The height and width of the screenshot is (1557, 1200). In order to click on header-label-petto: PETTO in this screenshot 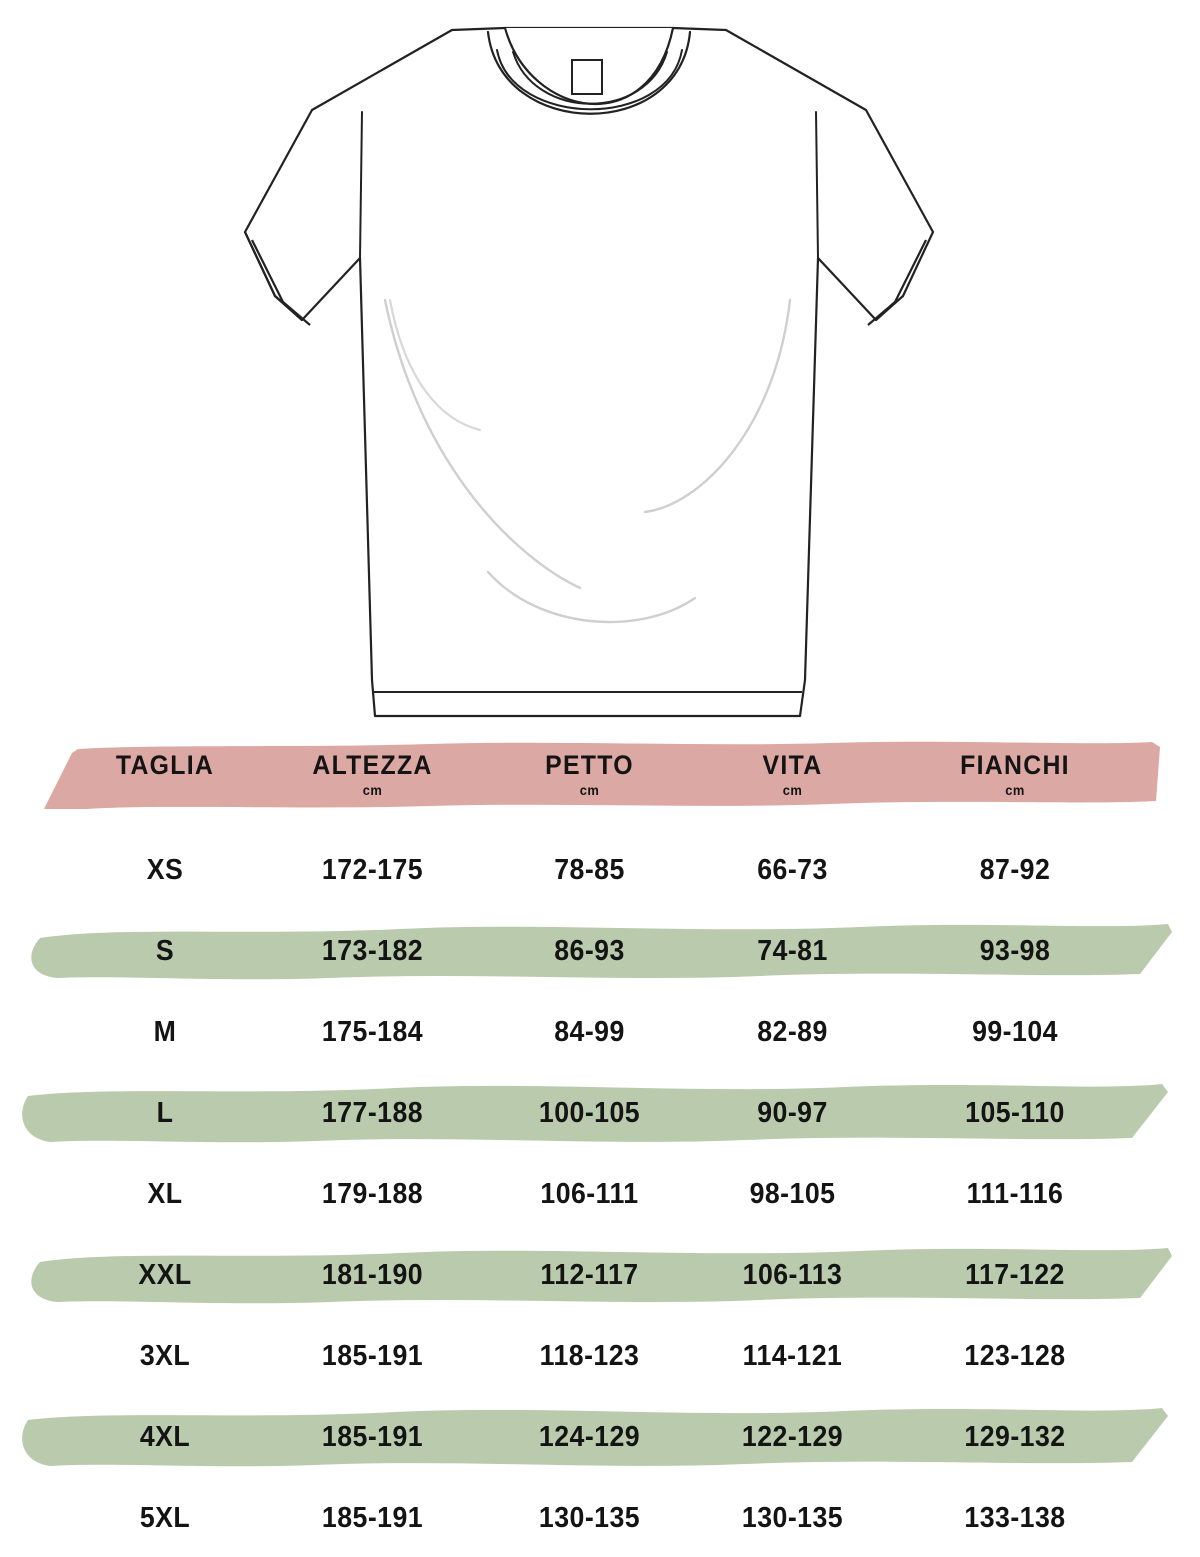, I will do `click(589, 765)`.